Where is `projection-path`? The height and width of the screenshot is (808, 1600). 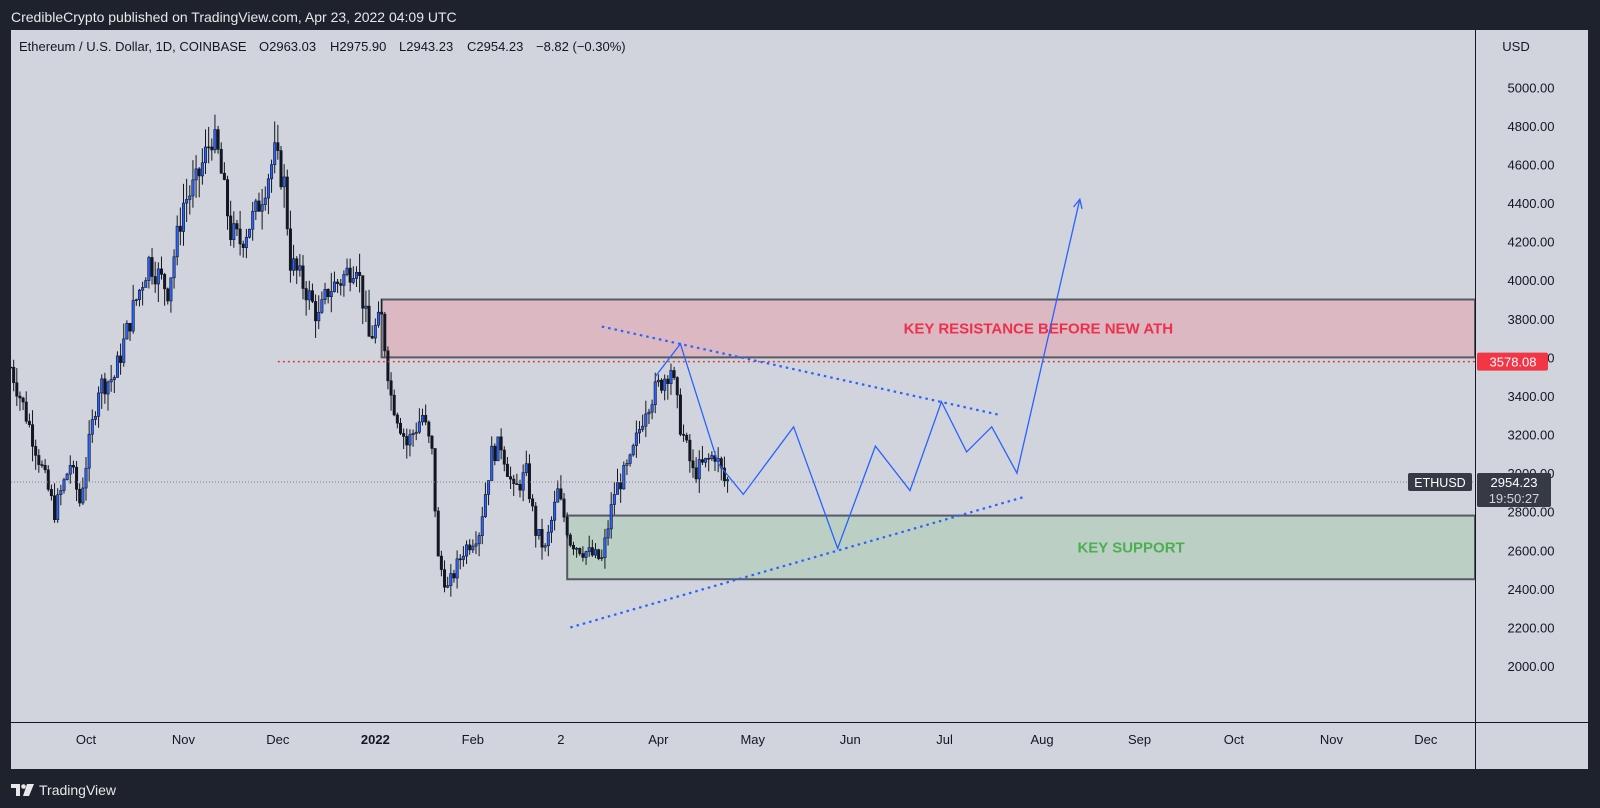 projection-path is located at coordinates (867, 375).